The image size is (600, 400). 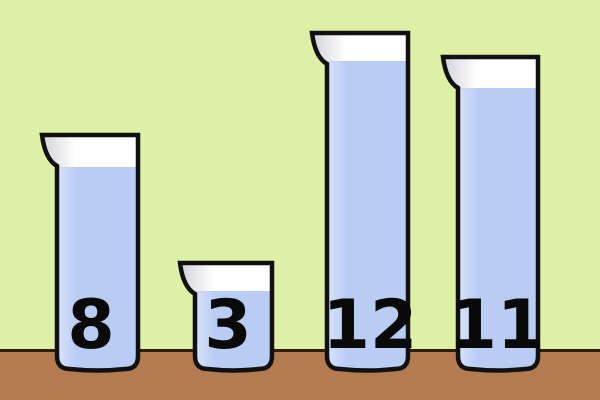 What do you see at coordinates (227, 325) in the screenshot?
I see `beaker-value-label: 3` at bounding box center [227, 325].